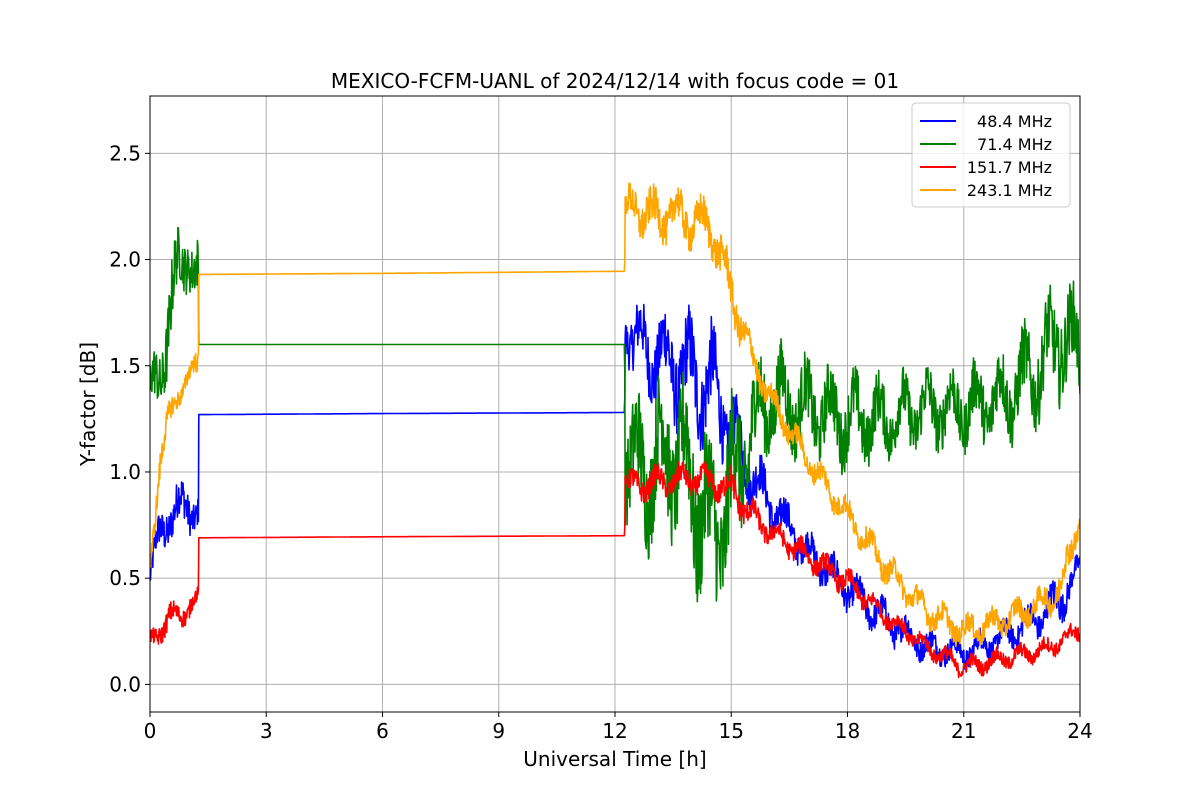 The width and height of the screenshot is (1200, 800). Describe the element at coordinates (125, 153) in the screenshot. I see `y-tick-label: 2.5` at that location.